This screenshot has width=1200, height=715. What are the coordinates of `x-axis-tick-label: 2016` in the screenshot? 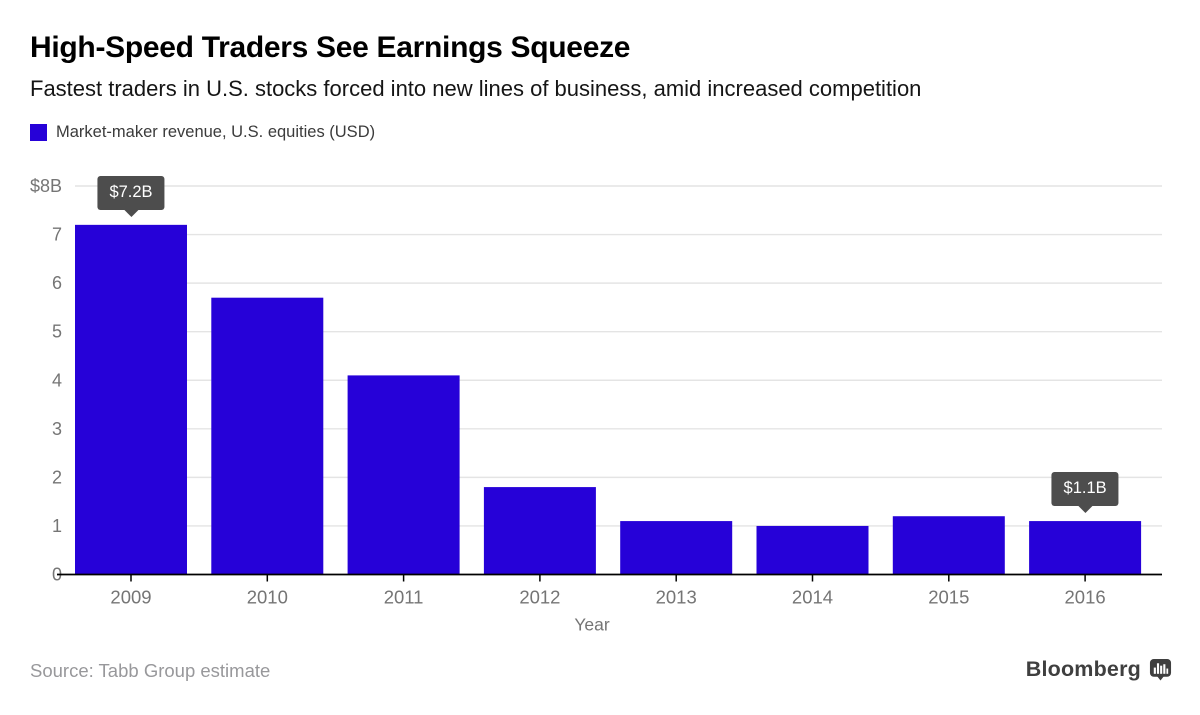 It's located at (1085, 597).